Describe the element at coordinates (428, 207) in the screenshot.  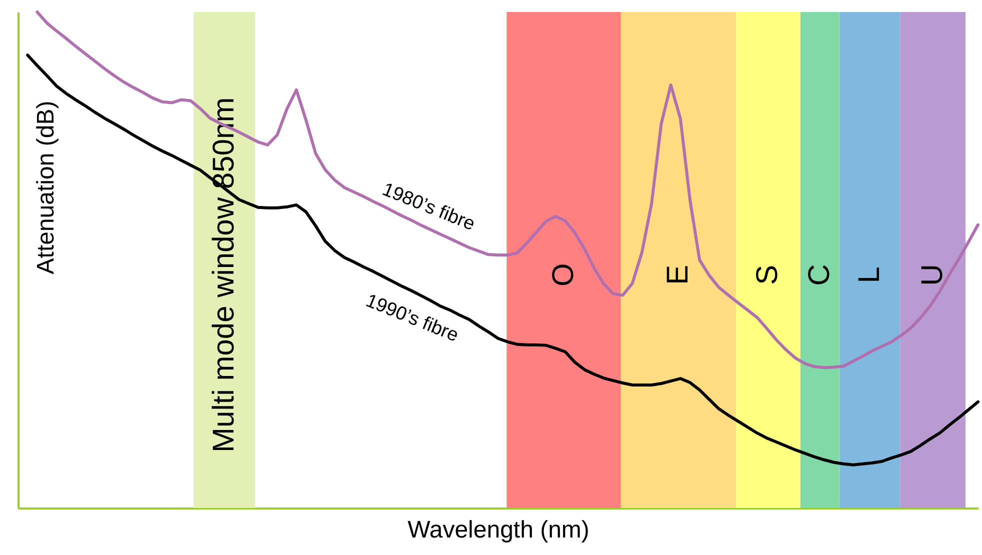
I see `text: 1980’s fibre` at that location.